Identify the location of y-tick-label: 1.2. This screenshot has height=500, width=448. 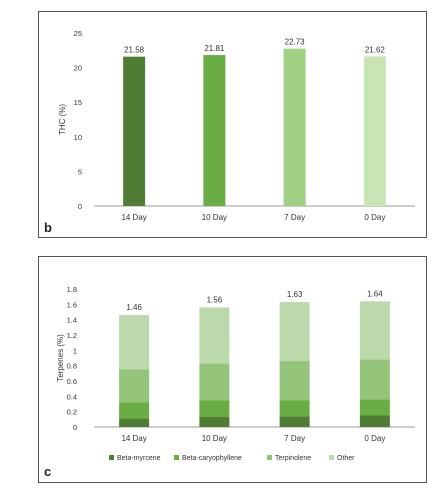
(72, 335).